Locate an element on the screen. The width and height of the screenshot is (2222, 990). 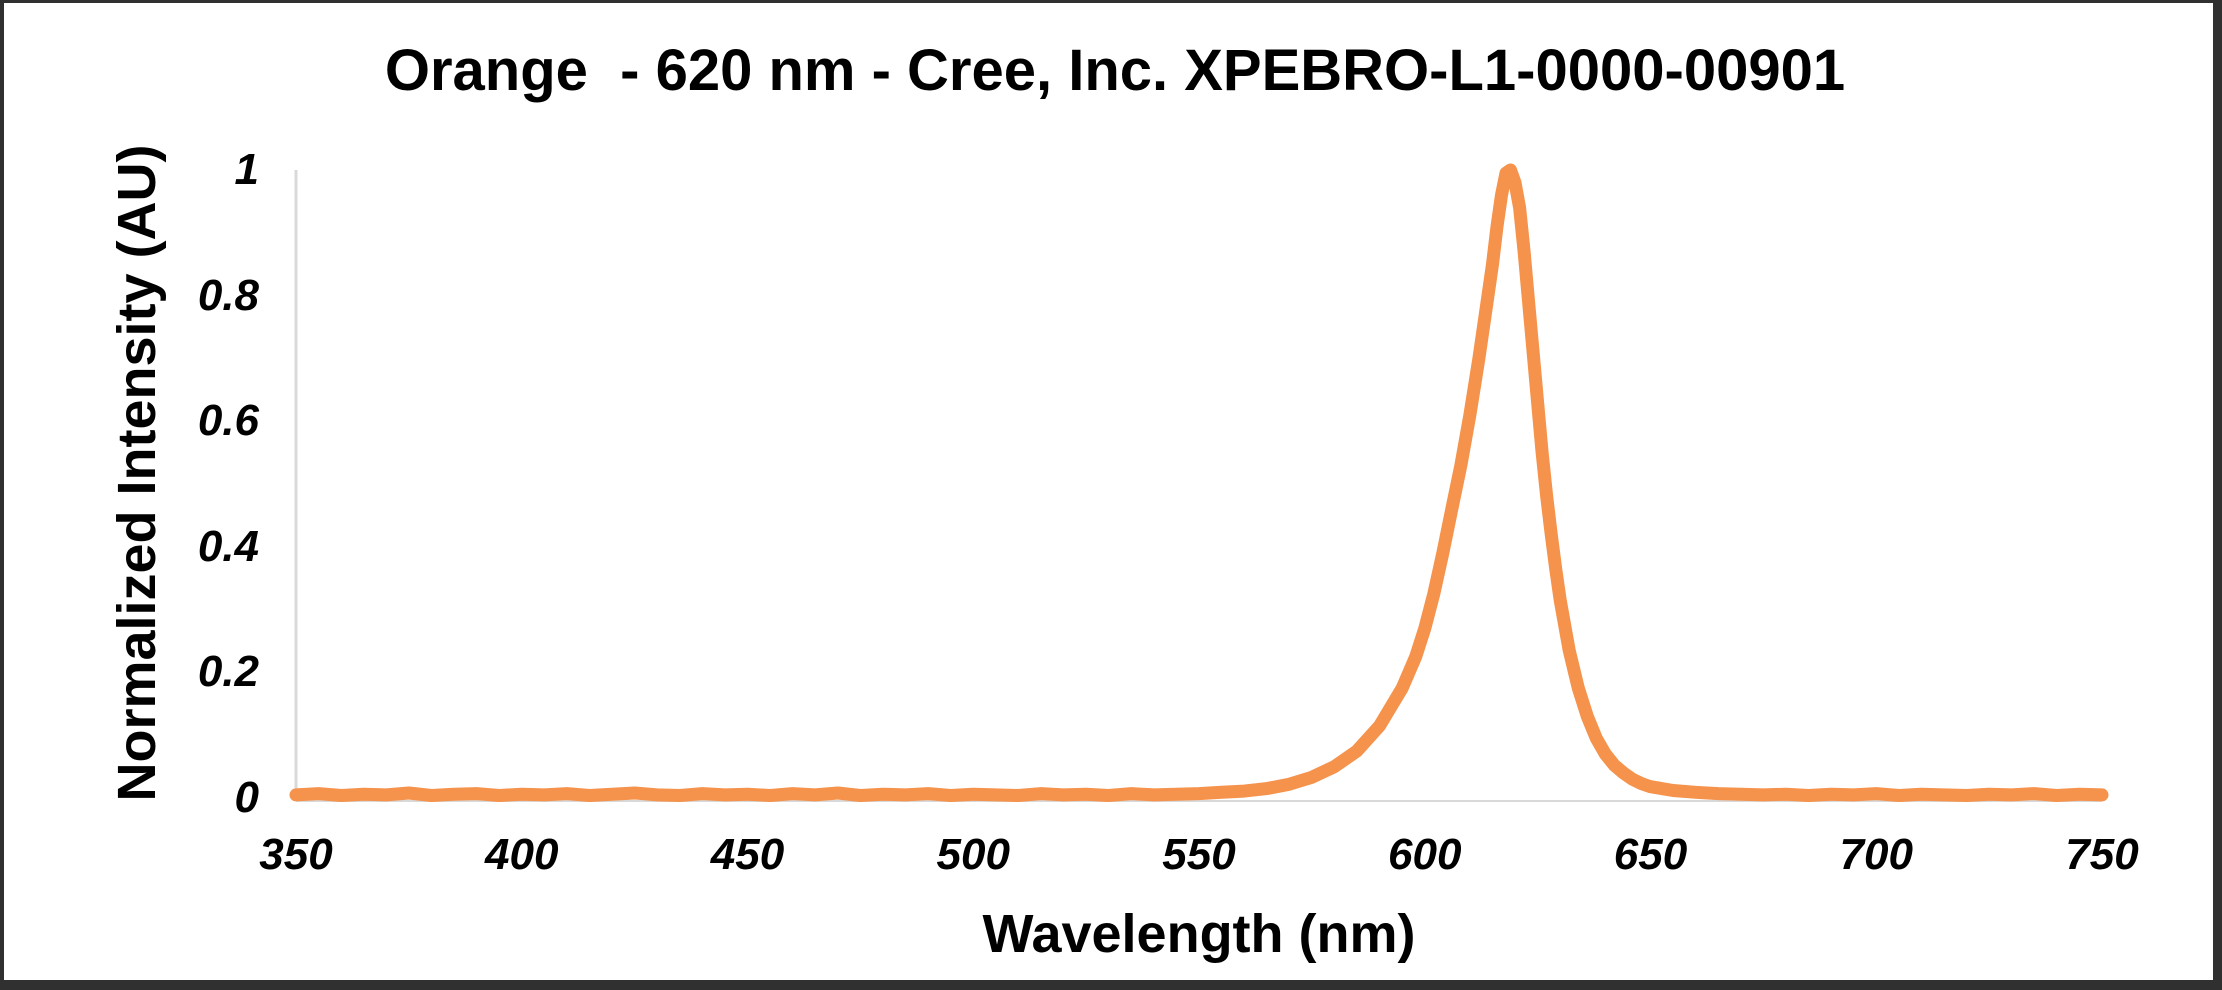
x-tick-label: 600 is located at coordinates (1425, 854).